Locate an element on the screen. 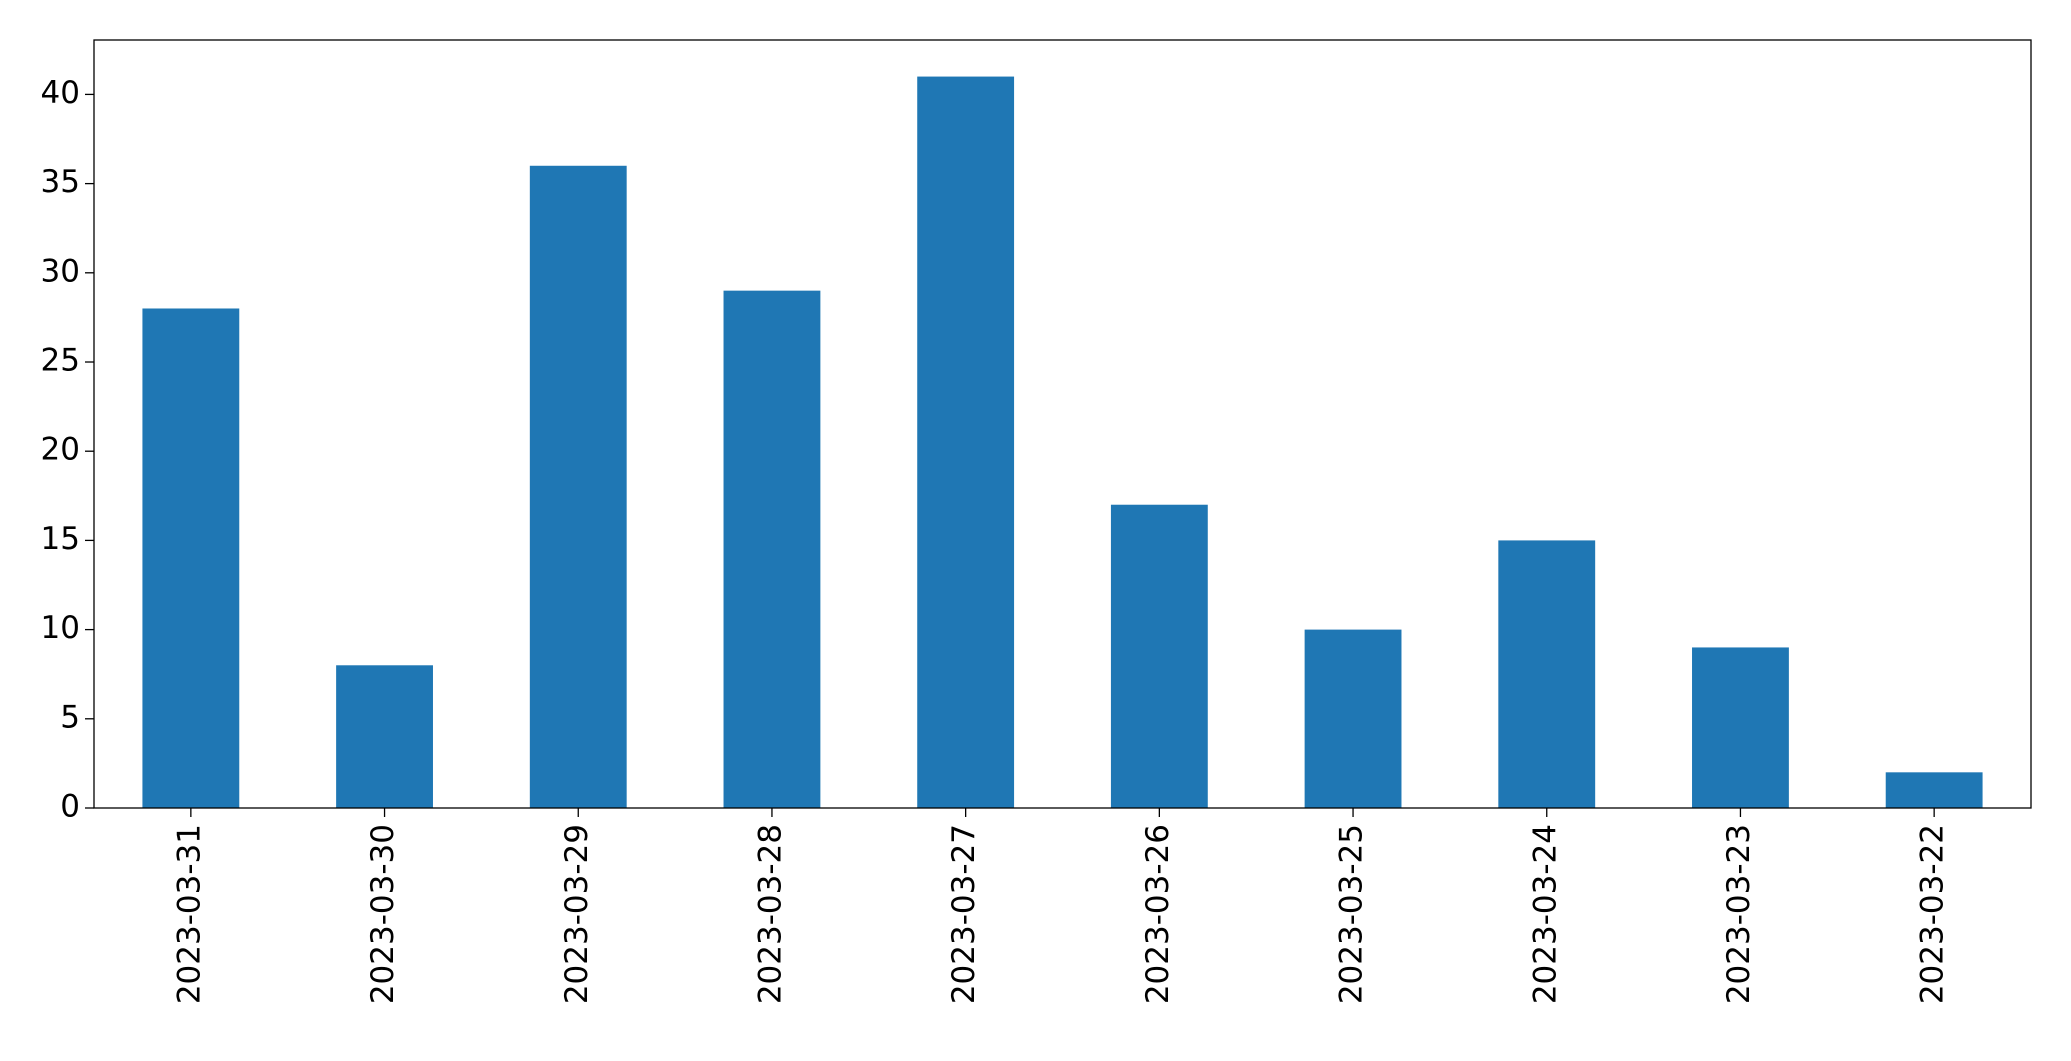  y-tick-label: 25 is located at coordinates (60, 361).